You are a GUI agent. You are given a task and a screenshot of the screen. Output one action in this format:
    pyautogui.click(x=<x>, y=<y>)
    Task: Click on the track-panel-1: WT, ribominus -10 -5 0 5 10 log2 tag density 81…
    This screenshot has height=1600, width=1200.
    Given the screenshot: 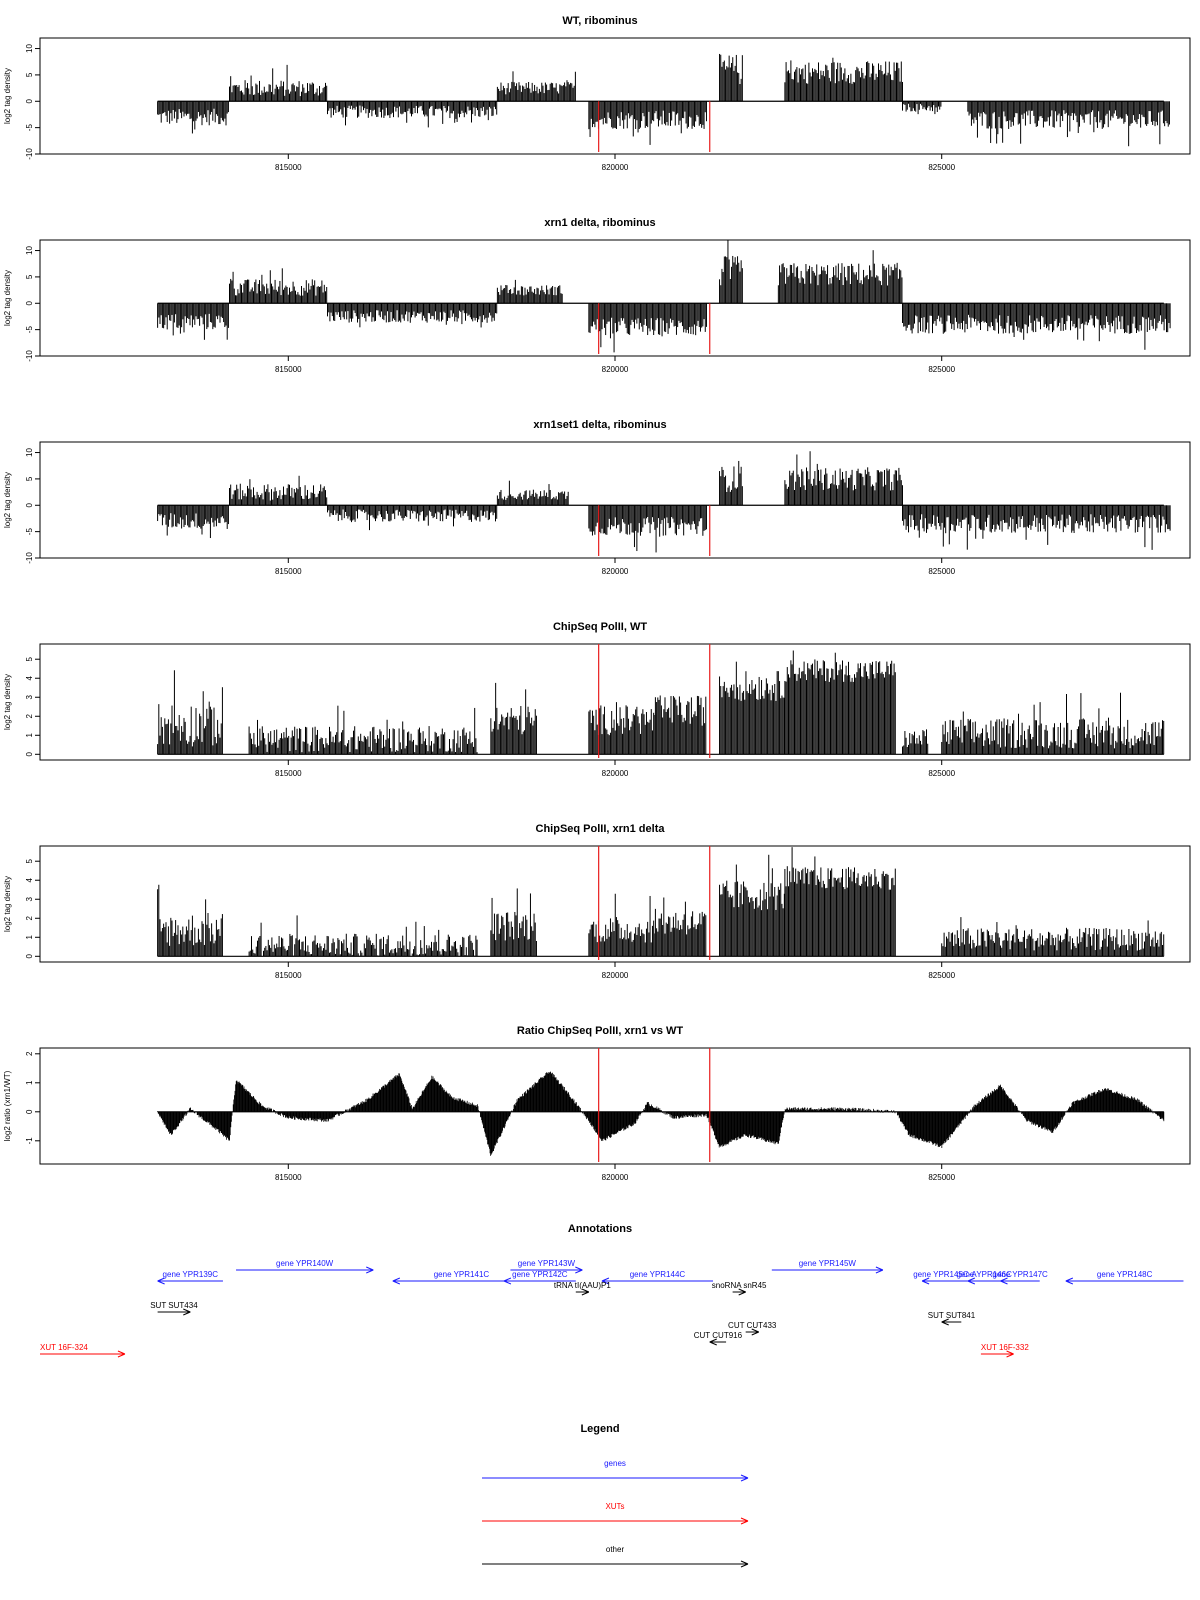 What is the action you would take?
    pyautogui.click(x=597, y=93)
    